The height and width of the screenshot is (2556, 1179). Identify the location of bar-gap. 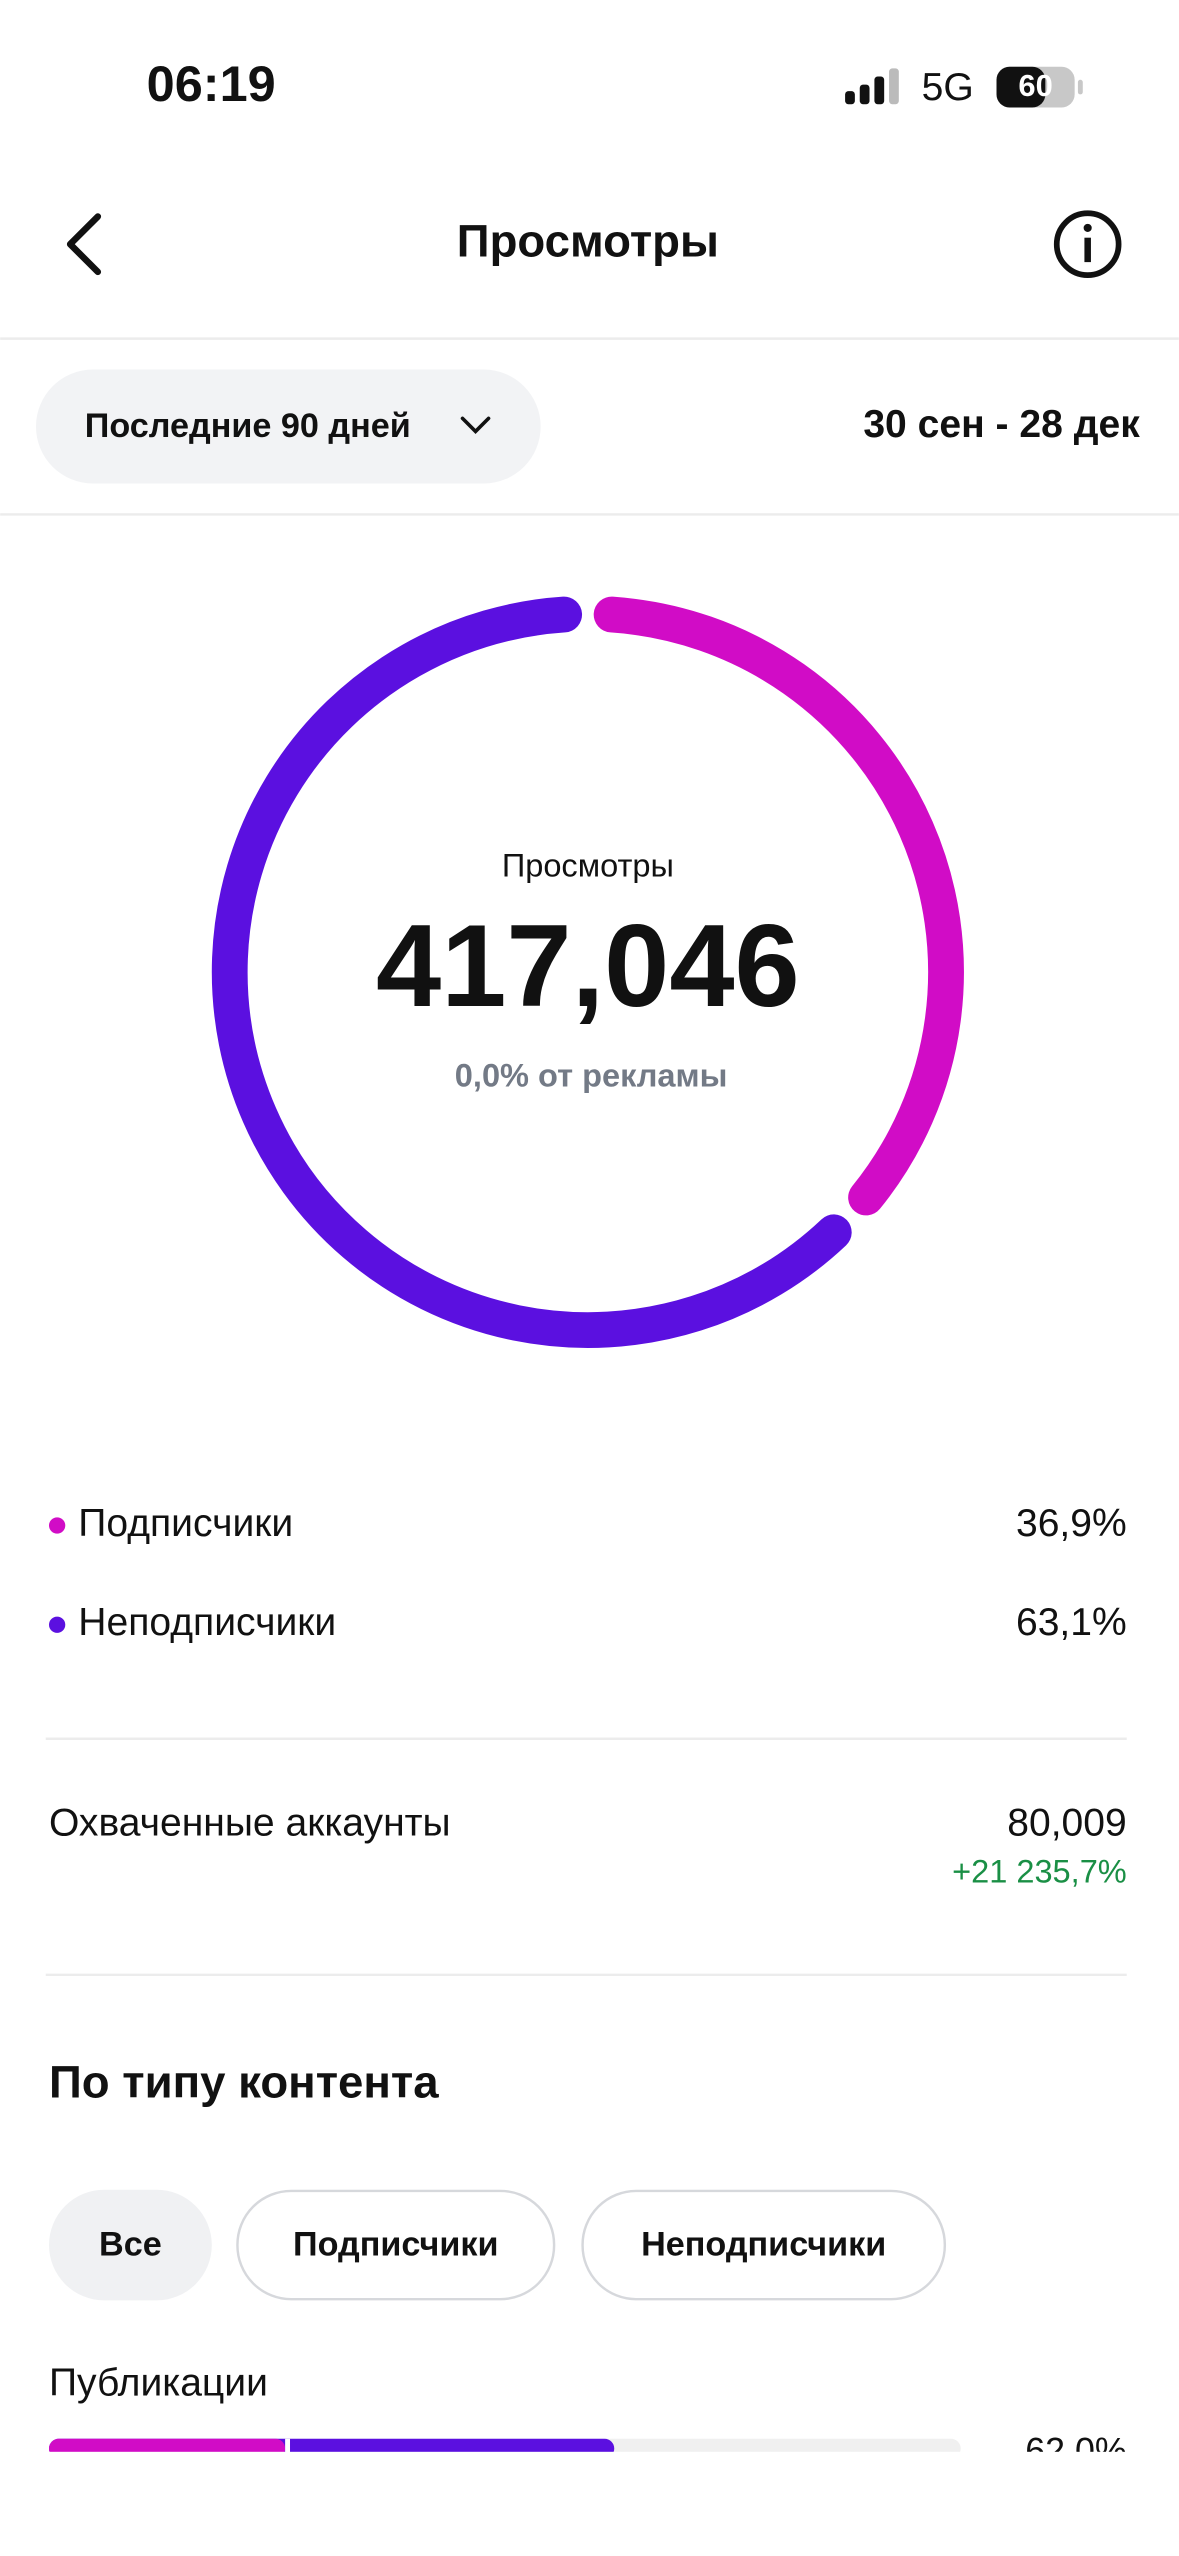
(288, 2448).